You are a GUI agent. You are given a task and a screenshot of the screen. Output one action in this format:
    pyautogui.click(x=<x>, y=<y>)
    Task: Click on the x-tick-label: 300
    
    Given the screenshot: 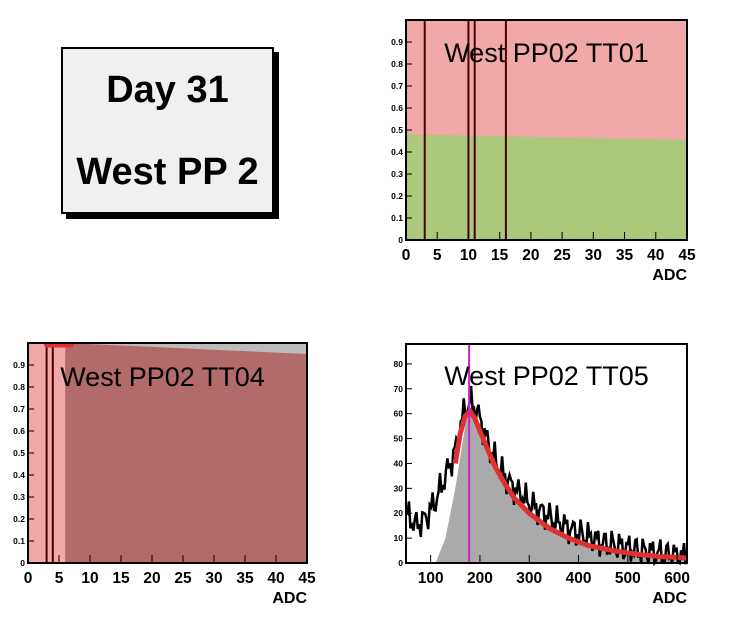 What is the action you would take?
    pyautogui.click(x=529, y=578)
    